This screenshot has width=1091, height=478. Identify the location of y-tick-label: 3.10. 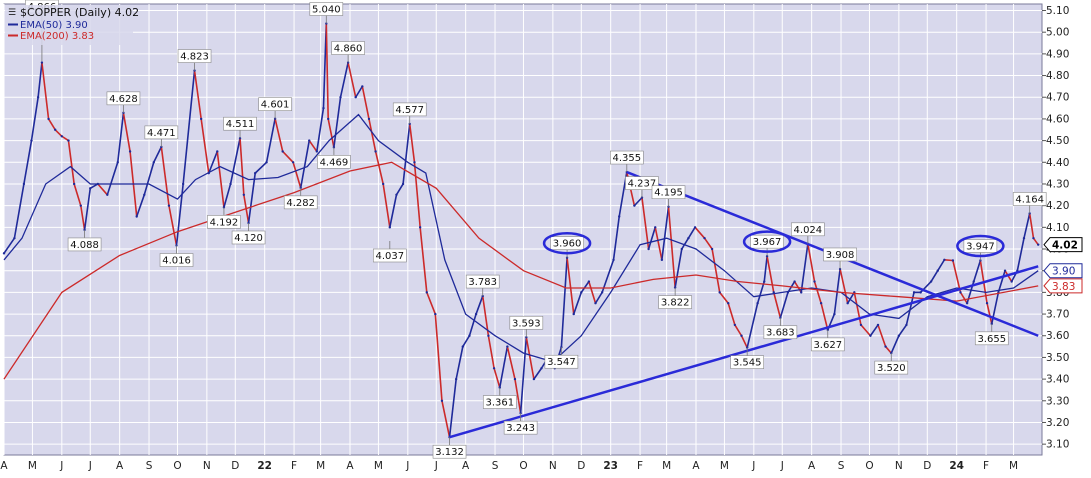
(1057, 445).